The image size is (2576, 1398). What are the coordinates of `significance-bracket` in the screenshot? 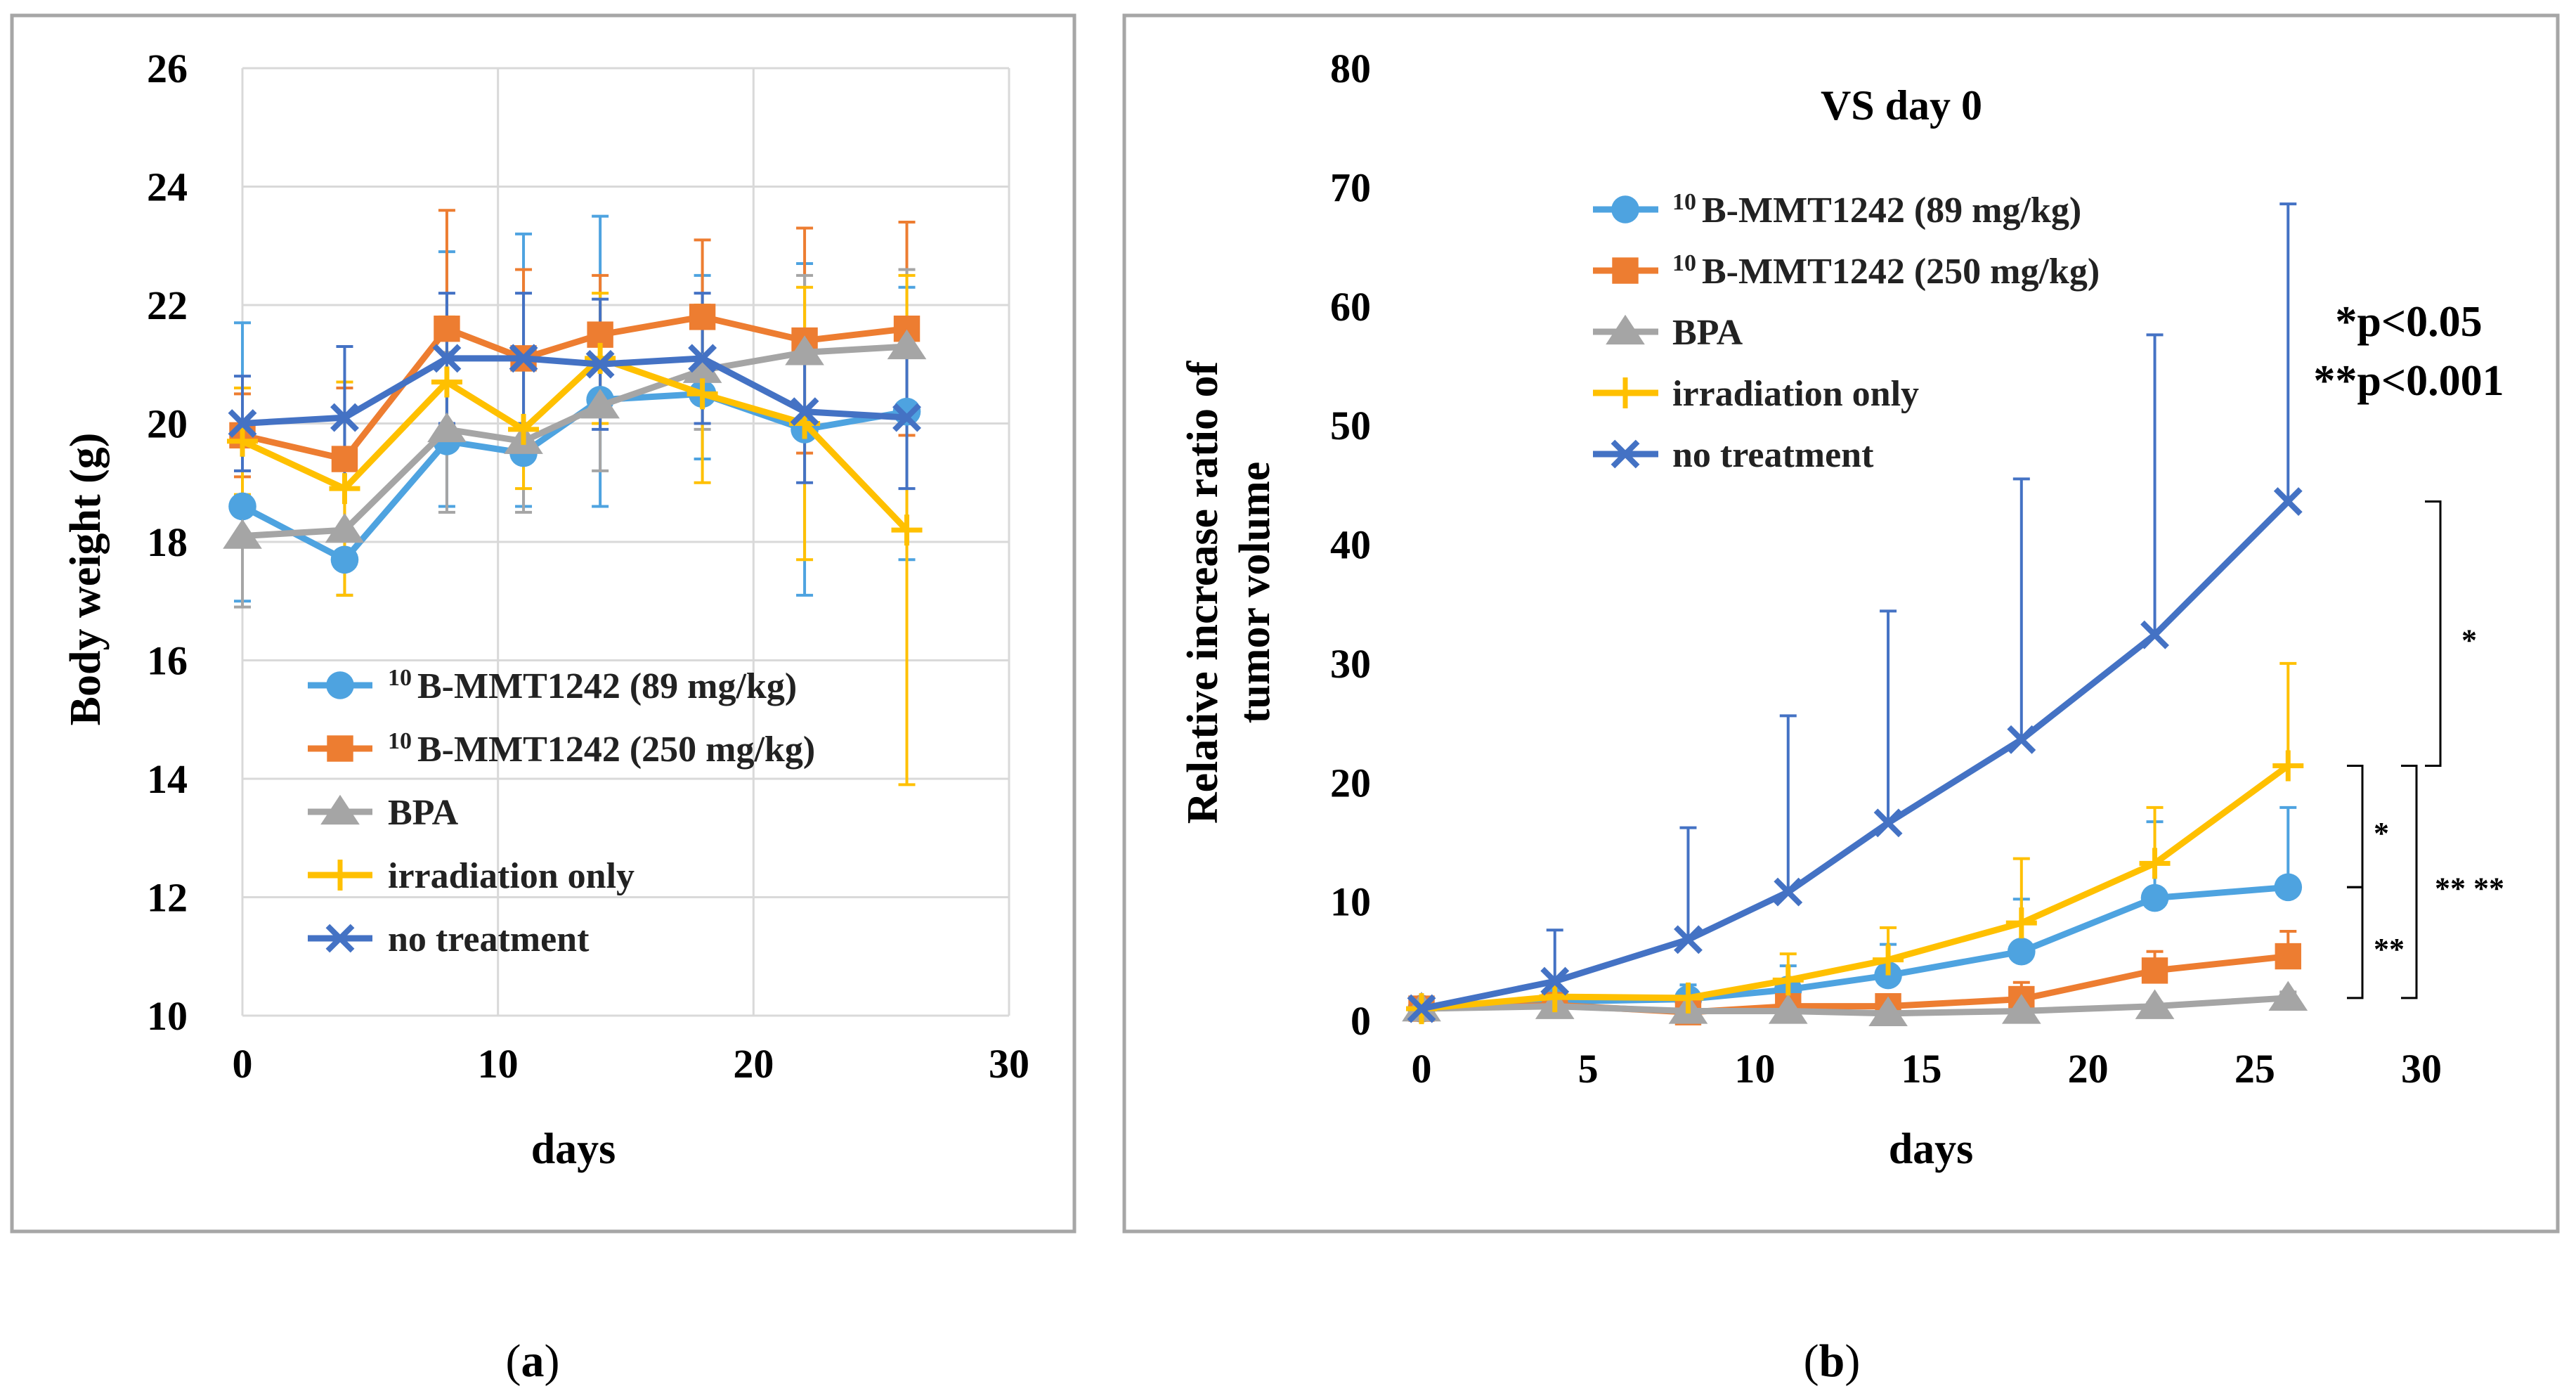 It's located at (2433, 634).